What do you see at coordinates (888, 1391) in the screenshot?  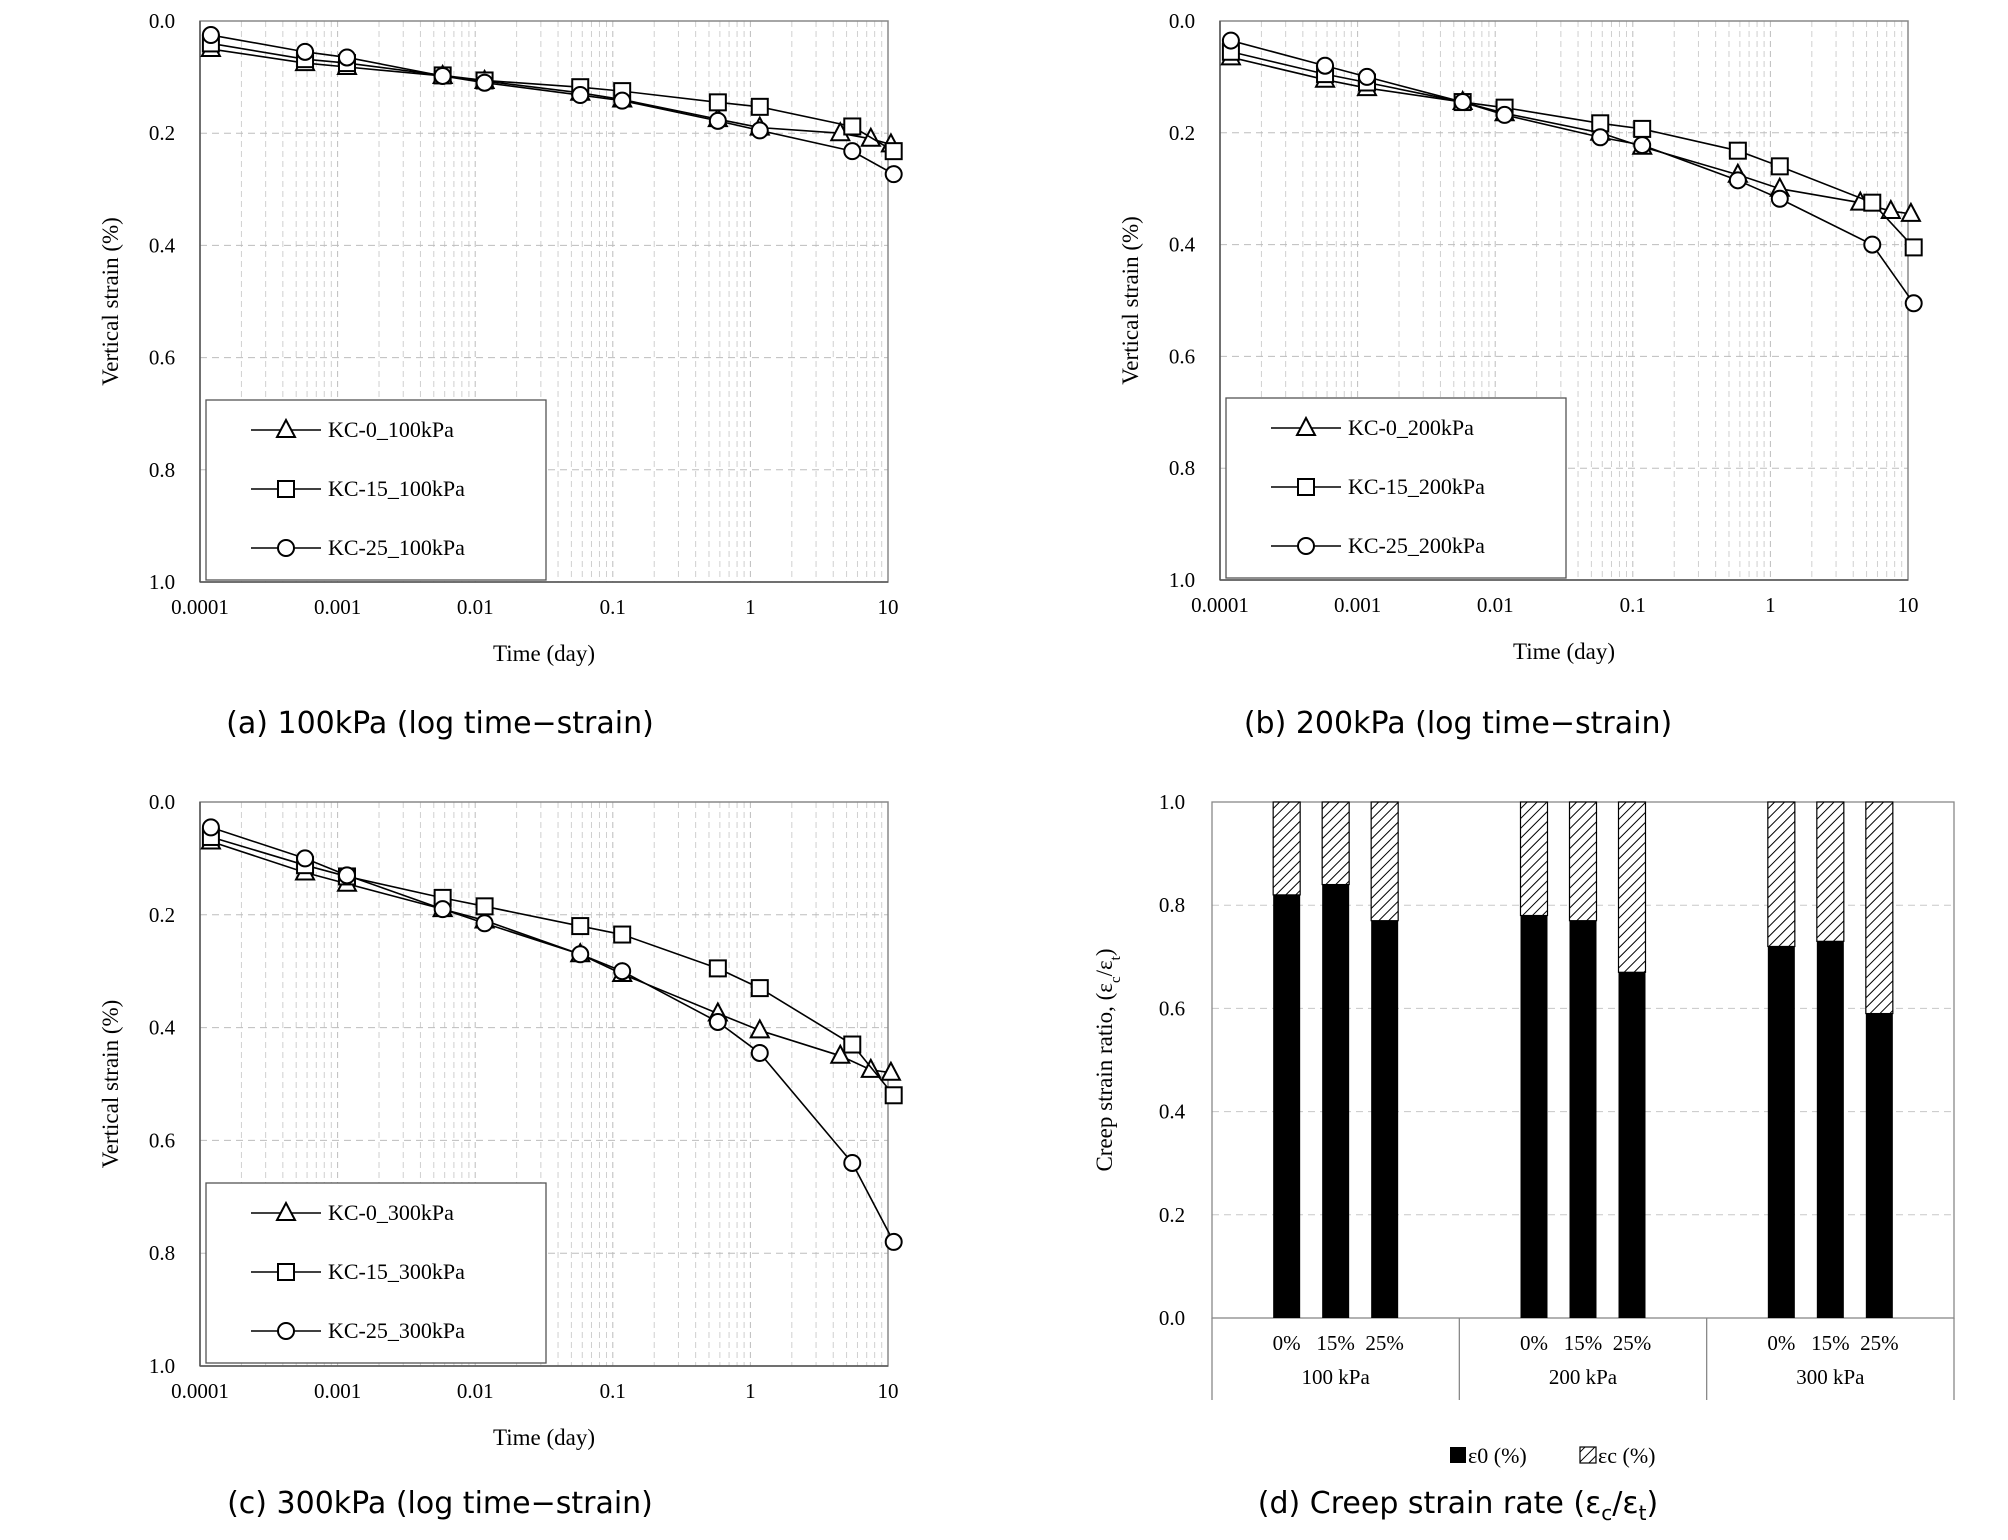 I see `x-tick-label: 10` at bounding box center [888, 1391].